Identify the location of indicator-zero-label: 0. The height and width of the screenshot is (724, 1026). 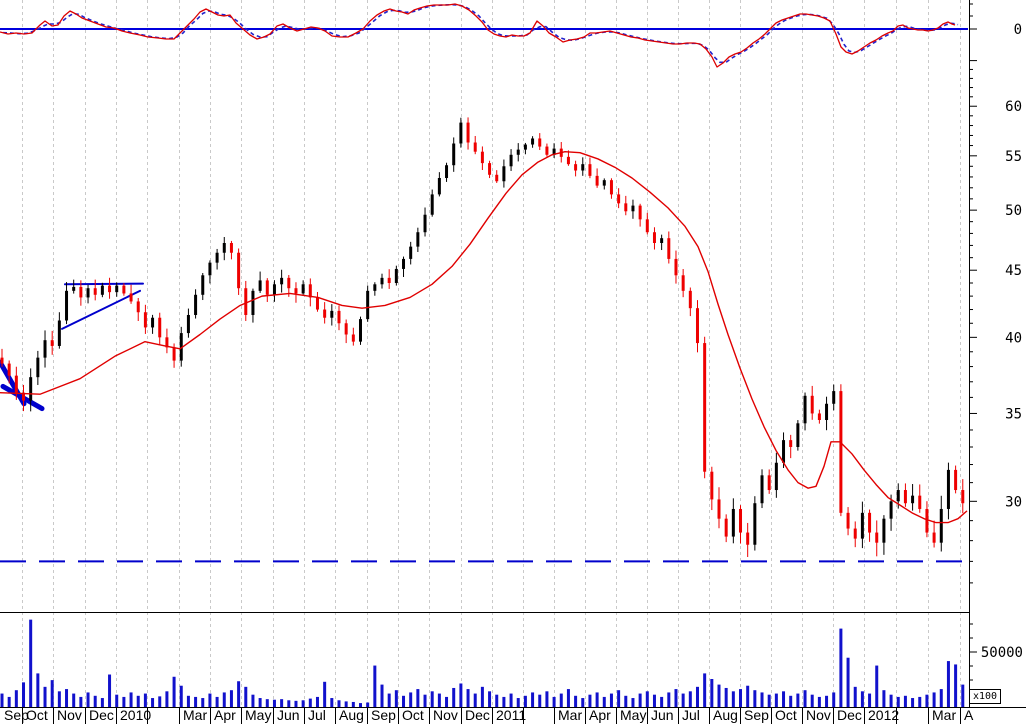
(1018, 30).